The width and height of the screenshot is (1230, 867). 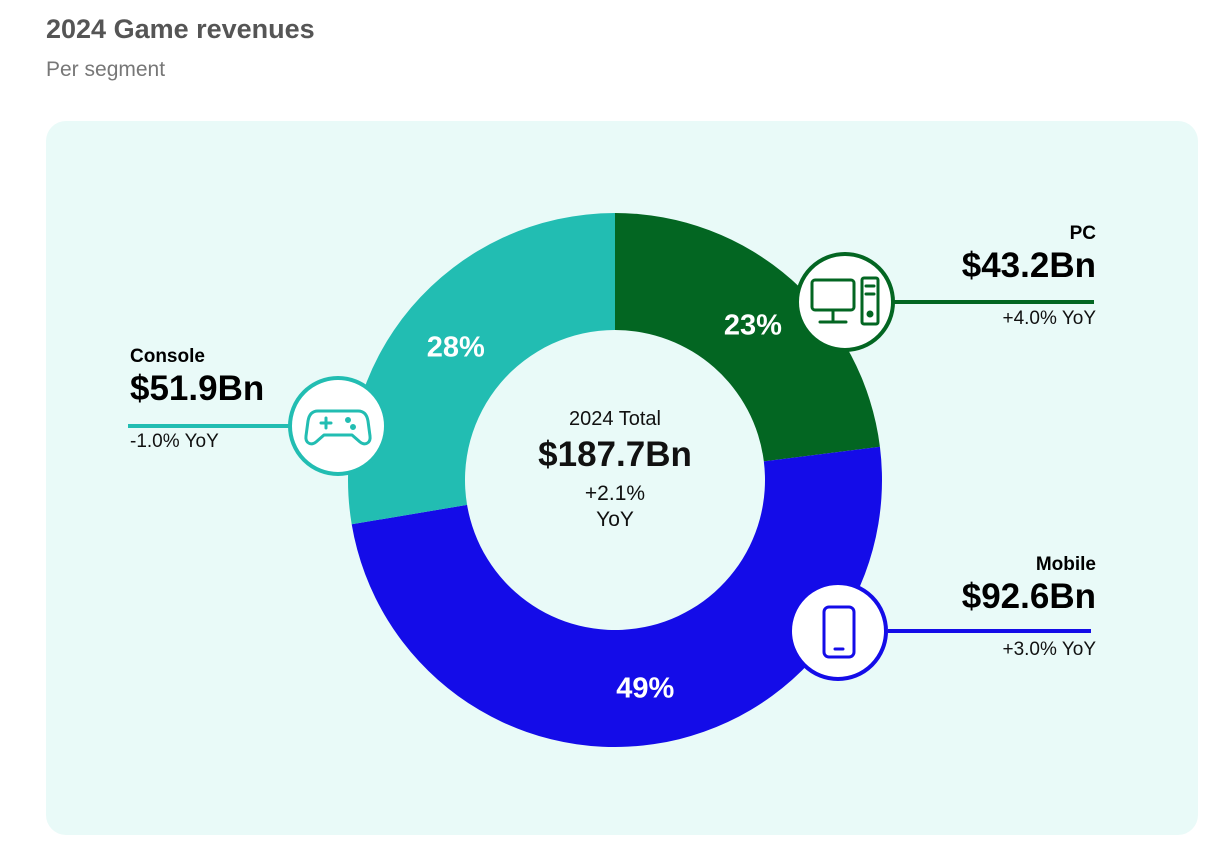 I want to click on console-yoy: -1.0% YoY, so click(x=174, y=441).